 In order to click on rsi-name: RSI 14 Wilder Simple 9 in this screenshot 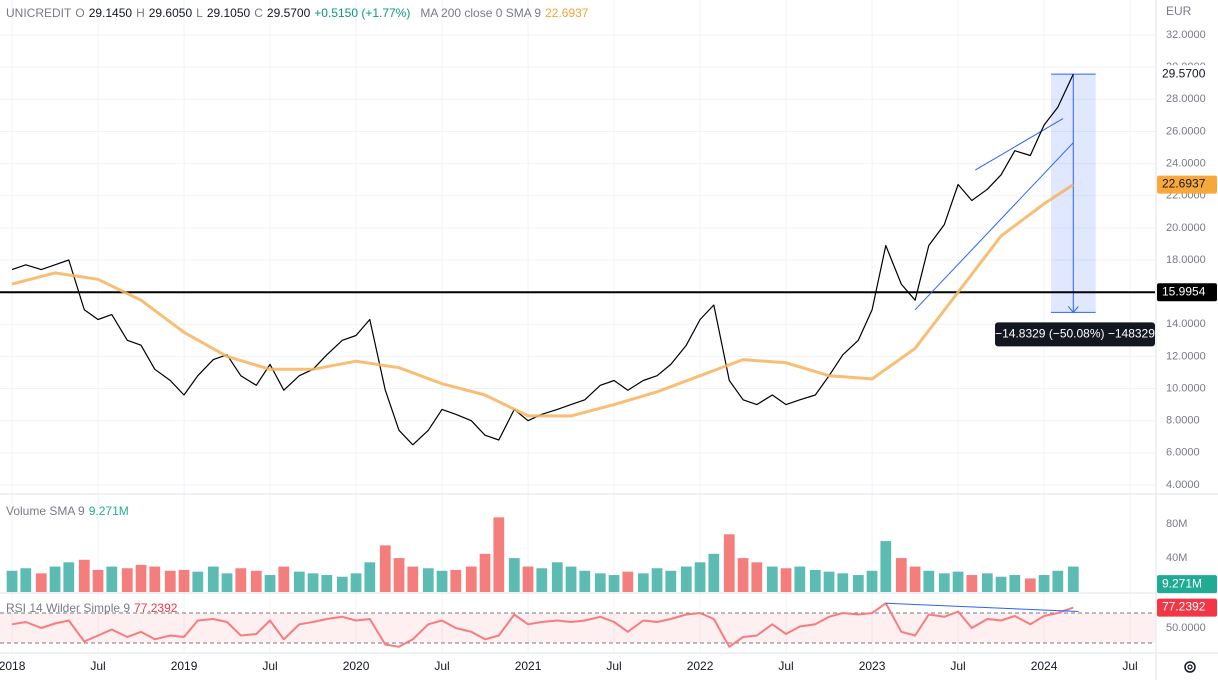, I will do `click(68, 608)`.